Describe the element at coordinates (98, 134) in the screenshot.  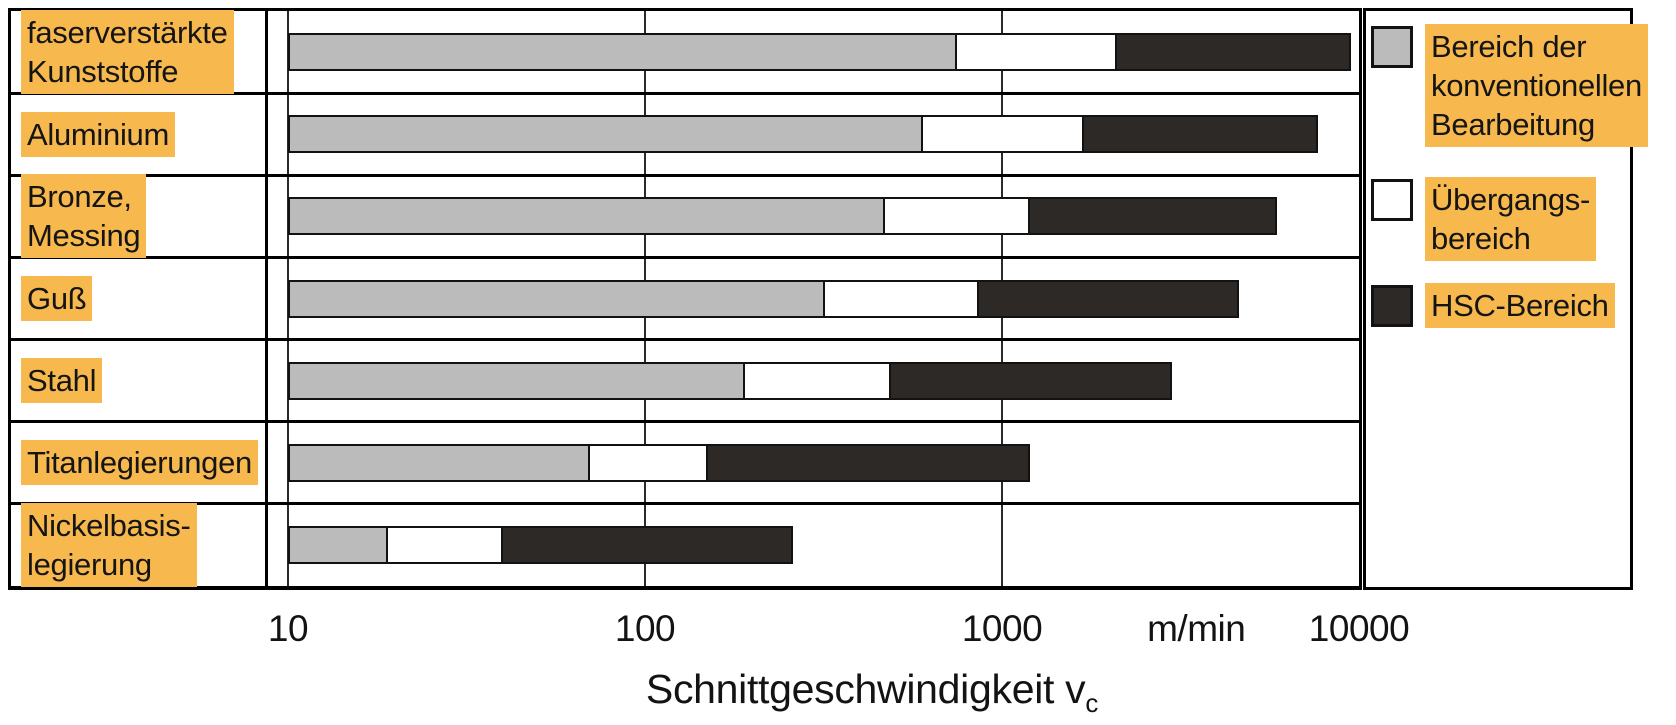
I see `material-label-text: Aluminium` at that location.